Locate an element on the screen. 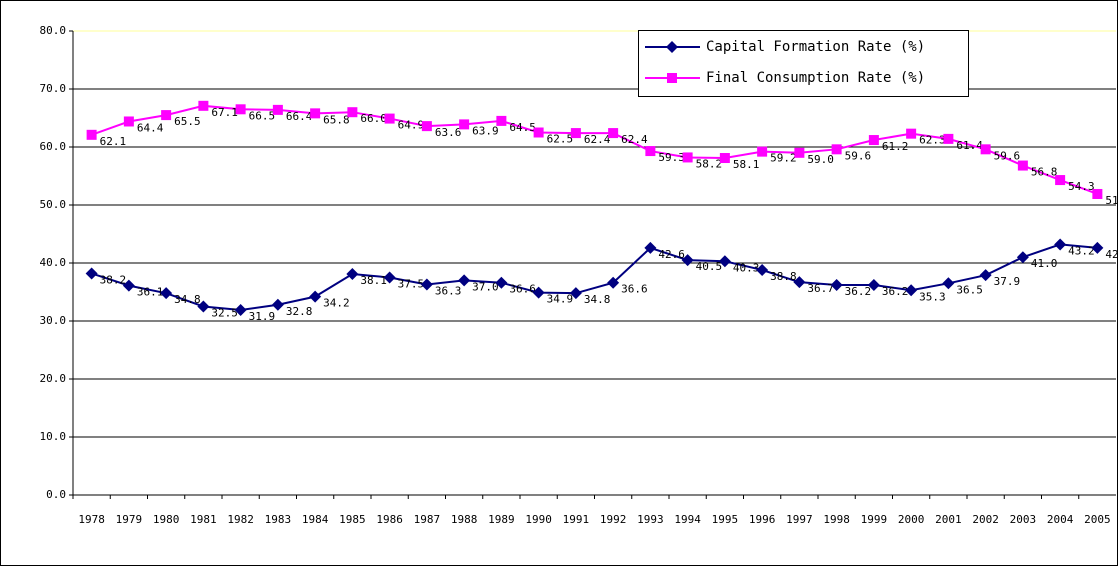 This screenshot has height=567, width=1119. x-tick-label: 1986 is located at coordinates (389, 519).